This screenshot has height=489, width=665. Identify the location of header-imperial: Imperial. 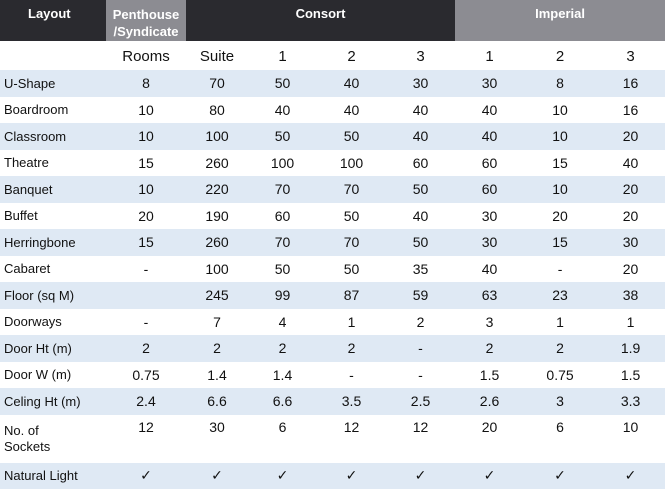
(560, 20).